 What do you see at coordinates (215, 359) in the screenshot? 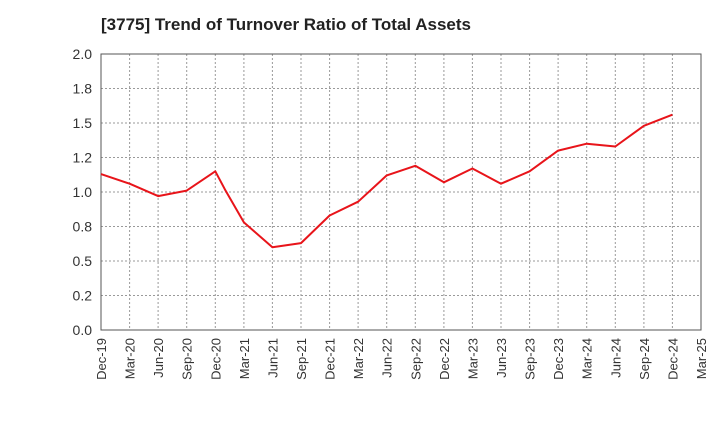
I see `x-tick-label: Dec-20` at bounding box center [215, 359].